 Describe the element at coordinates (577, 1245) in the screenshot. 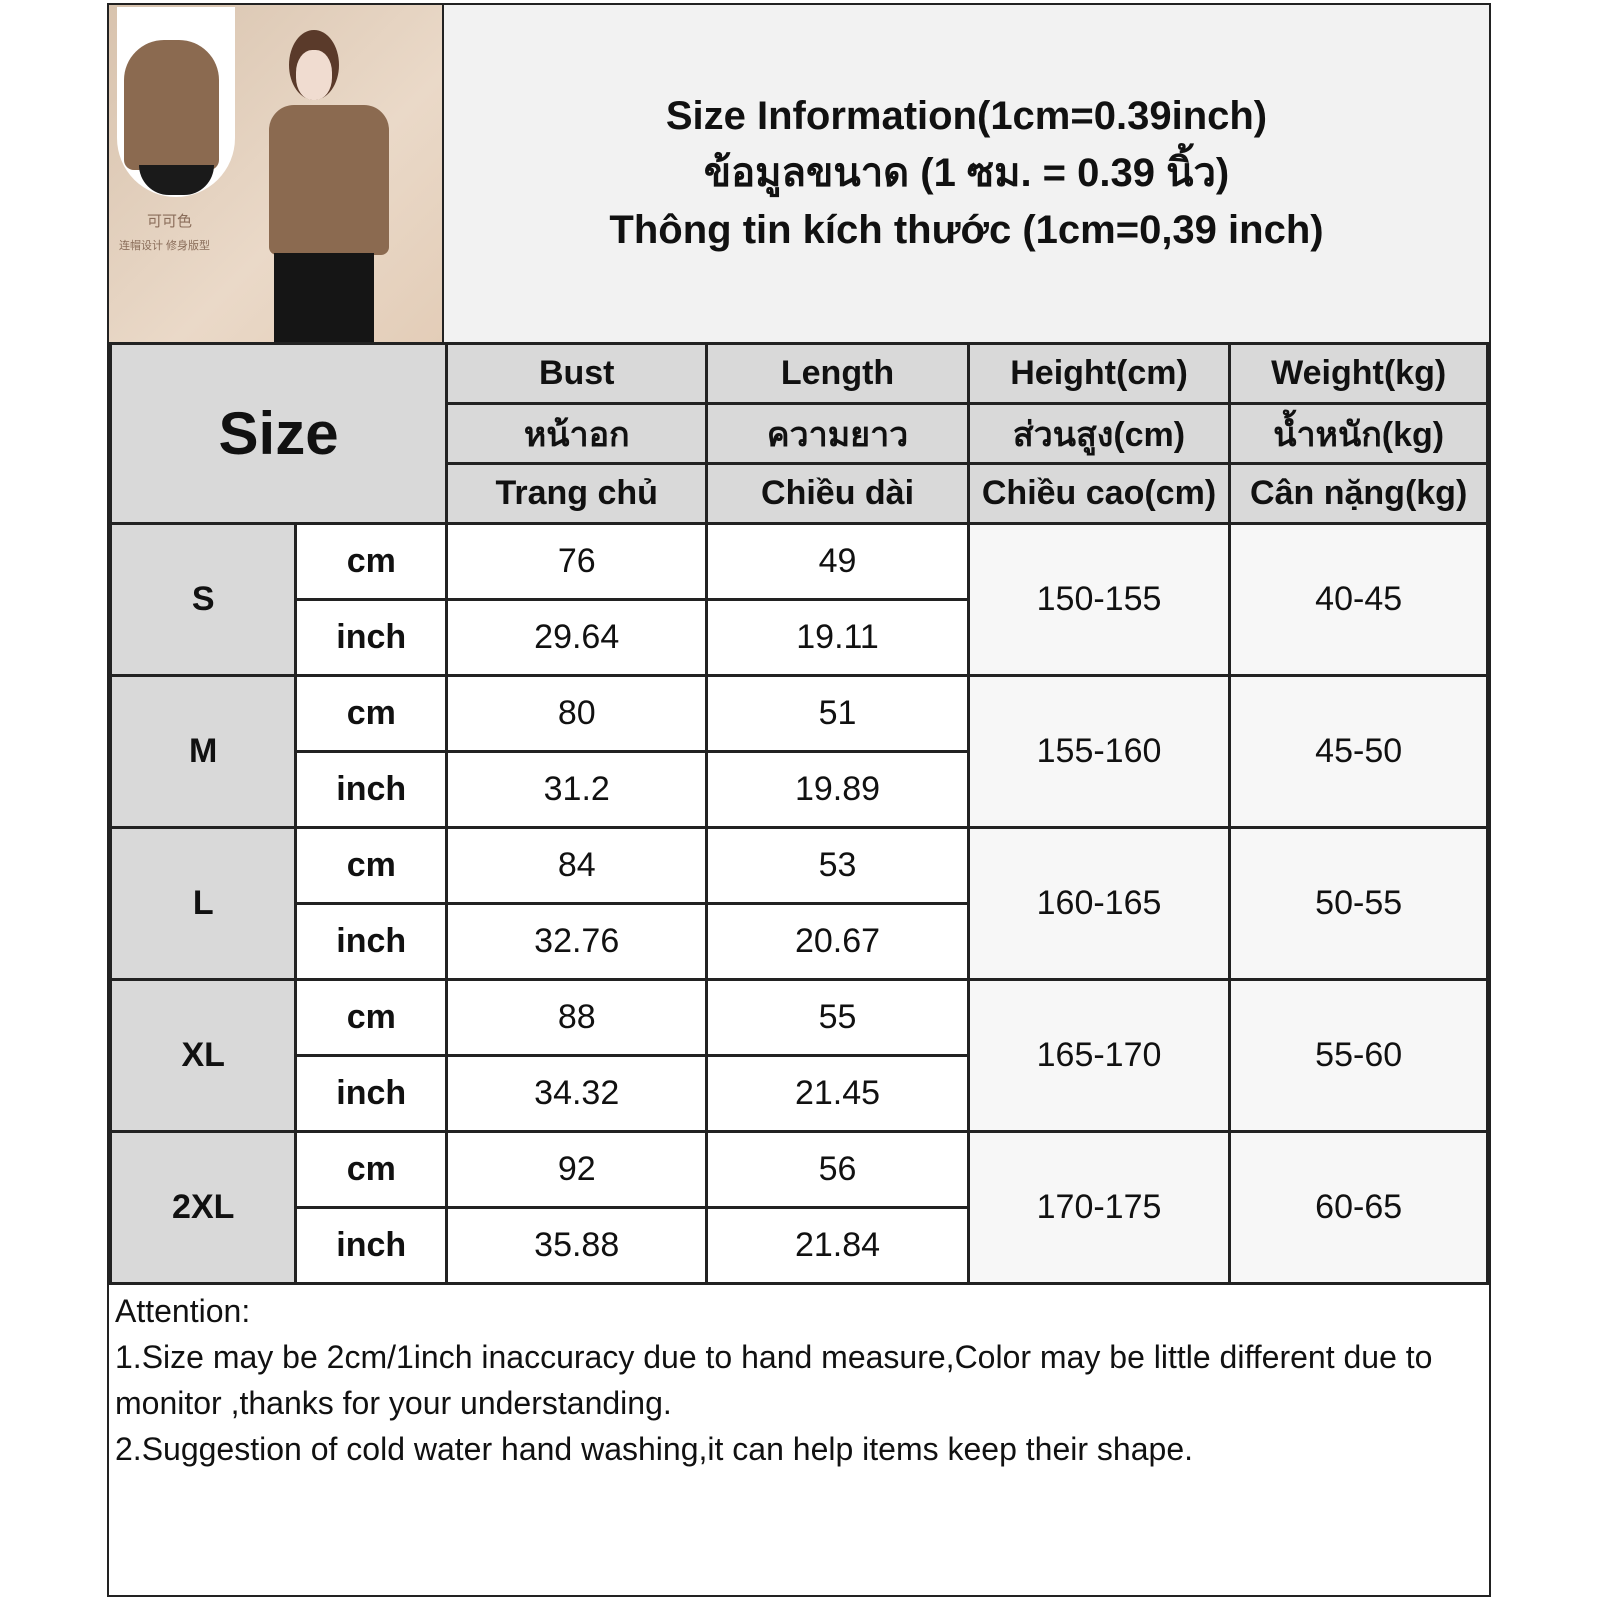

I see `bust-inch: 35.88` at that location.